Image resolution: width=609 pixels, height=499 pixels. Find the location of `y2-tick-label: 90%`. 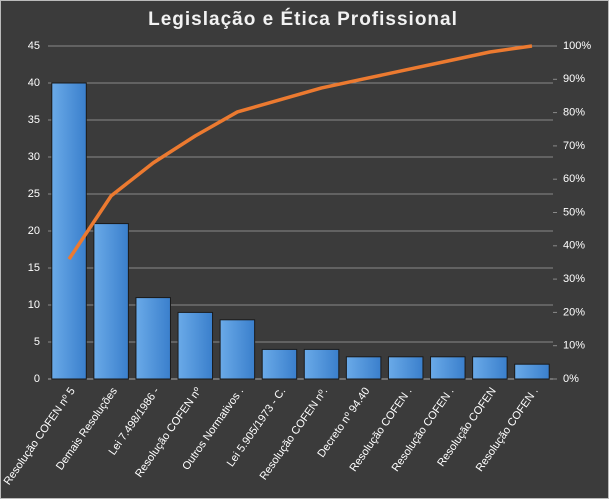

y2-tick-label: 90% is located at coordinates (574, 79).